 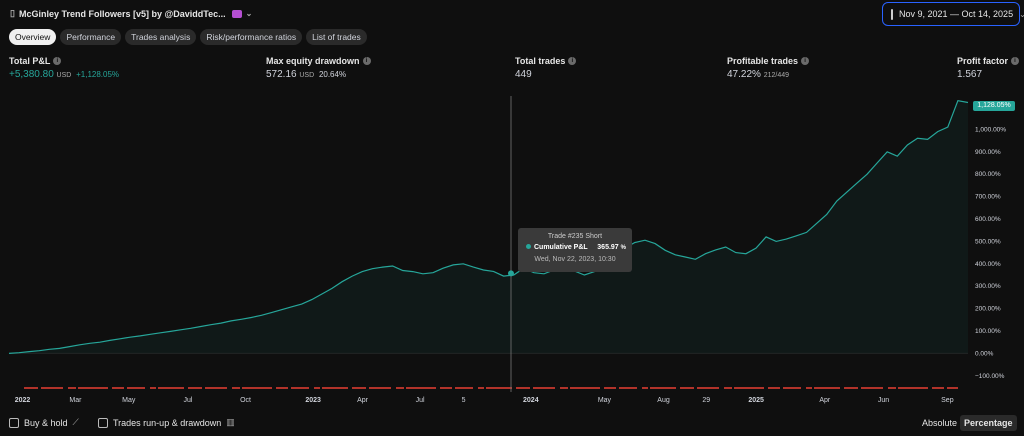 What do you see at coordinates (332, 74) in the screenshot?
I see `max-dd-pct: 20.64%` at bounding box center [332, 74].